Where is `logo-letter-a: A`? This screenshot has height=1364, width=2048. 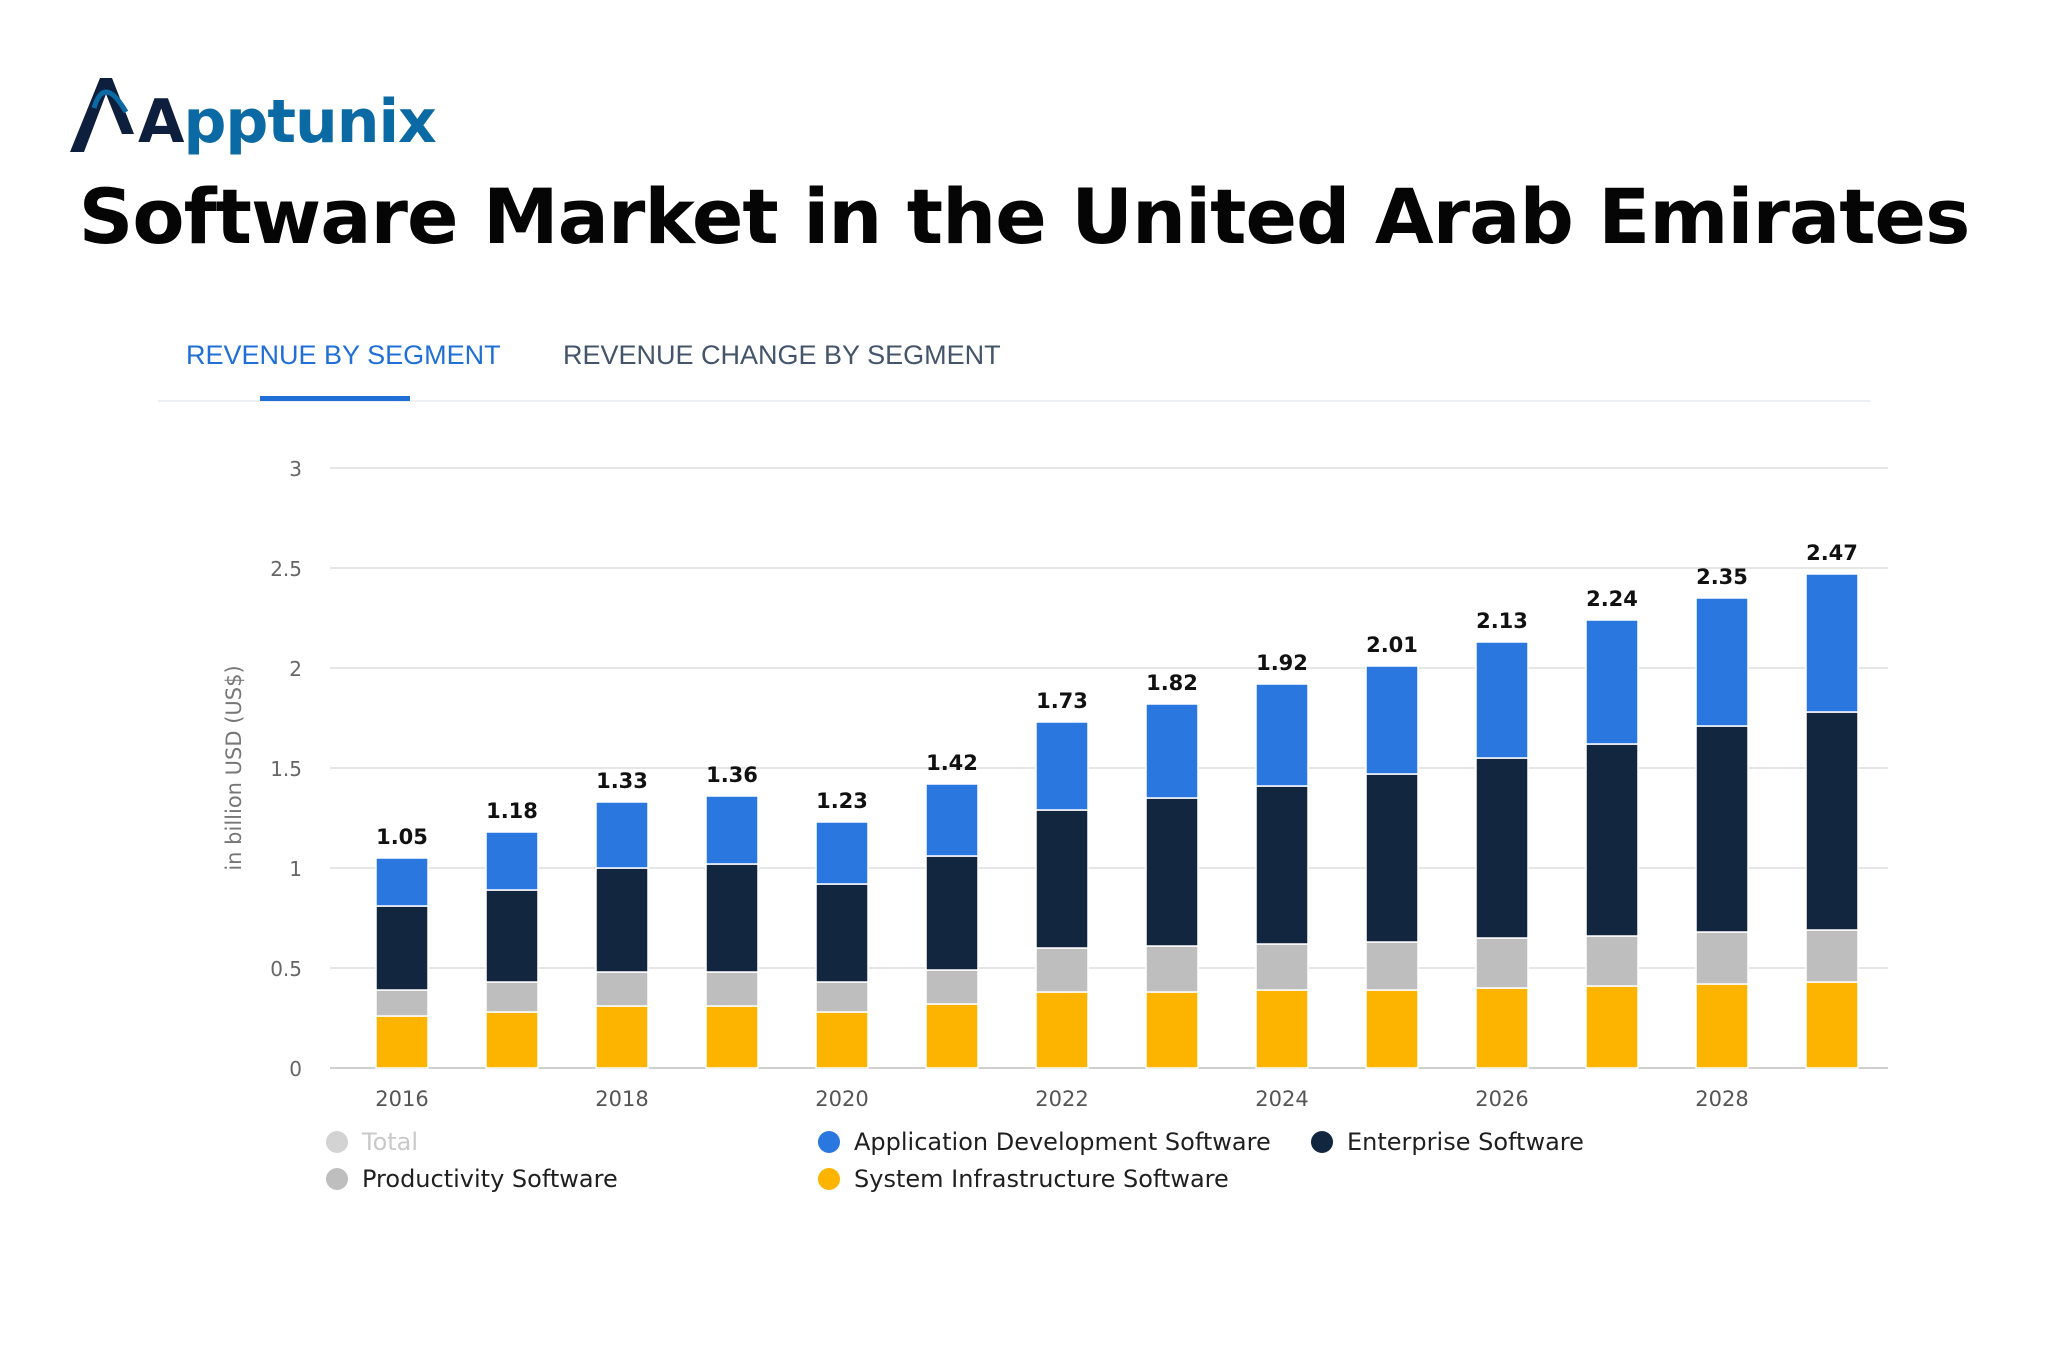
logo-letter-a: A is located at coordinates (161, 122).